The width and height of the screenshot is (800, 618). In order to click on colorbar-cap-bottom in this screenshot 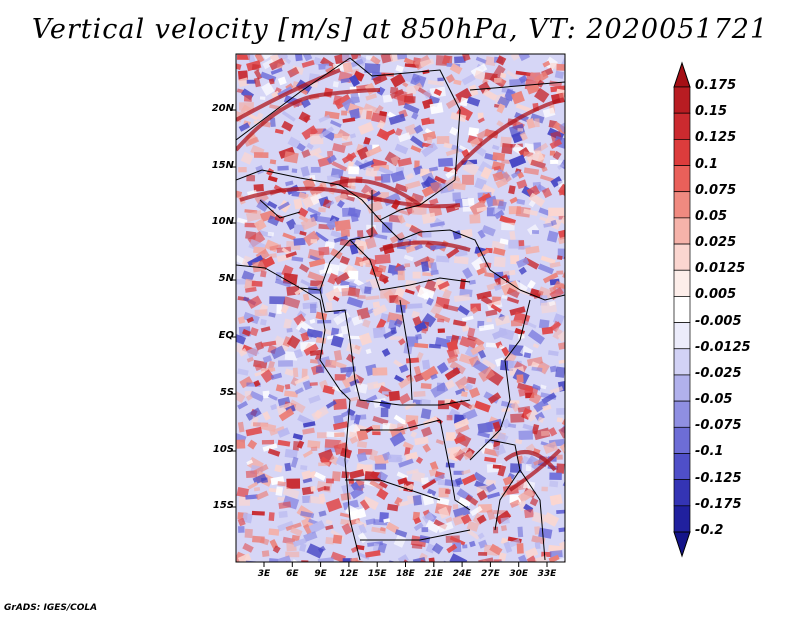, I will do `click(682, 544)`.